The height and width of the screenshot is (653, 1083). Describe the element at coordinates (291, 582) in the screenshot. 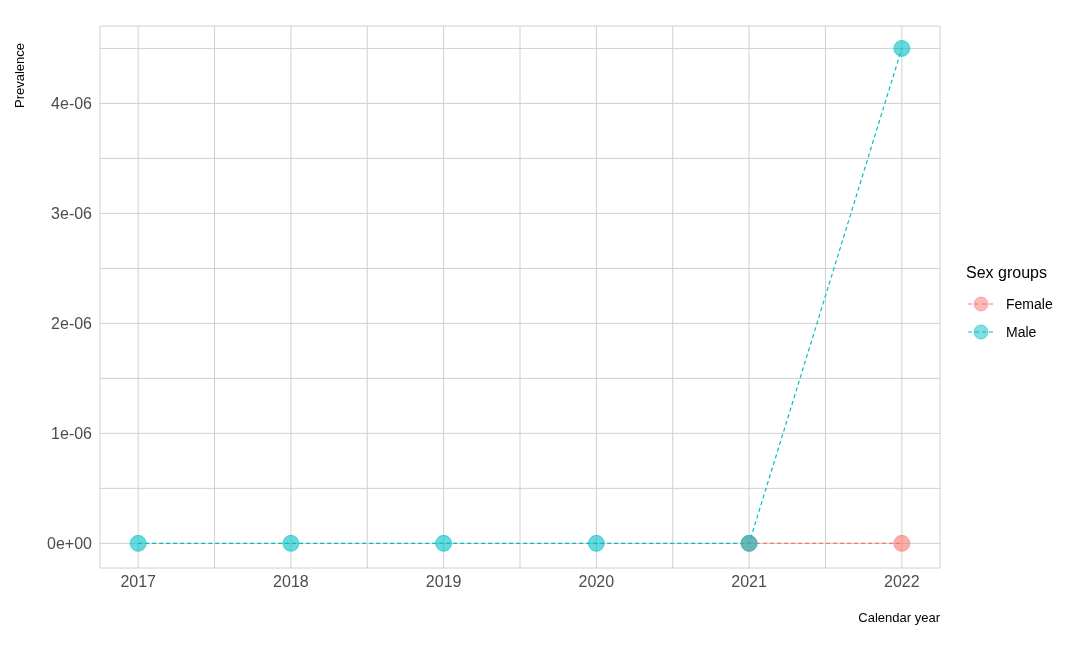

I see `x-tick-label: 2018` at that location.